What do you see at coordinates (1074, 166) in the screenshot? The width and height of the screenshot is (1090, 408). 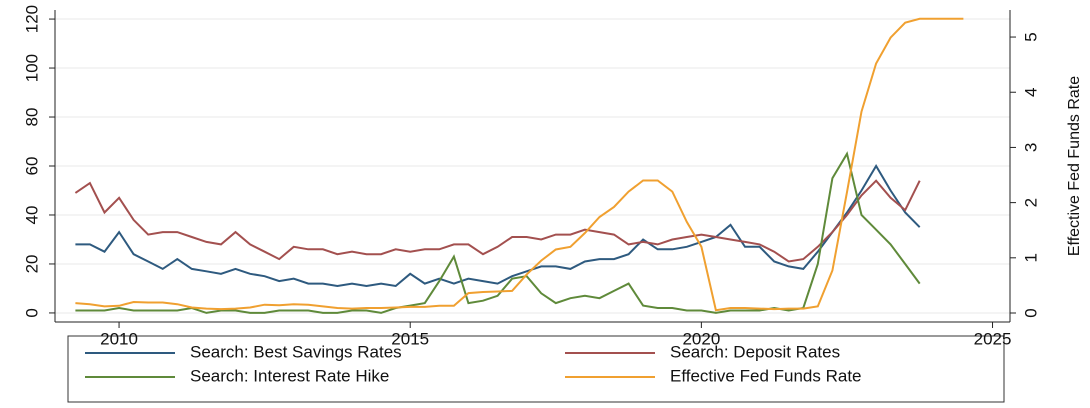 I see `y2-axis-title: Effective Fed Funds Rate` at bounding box center [1074, 166].